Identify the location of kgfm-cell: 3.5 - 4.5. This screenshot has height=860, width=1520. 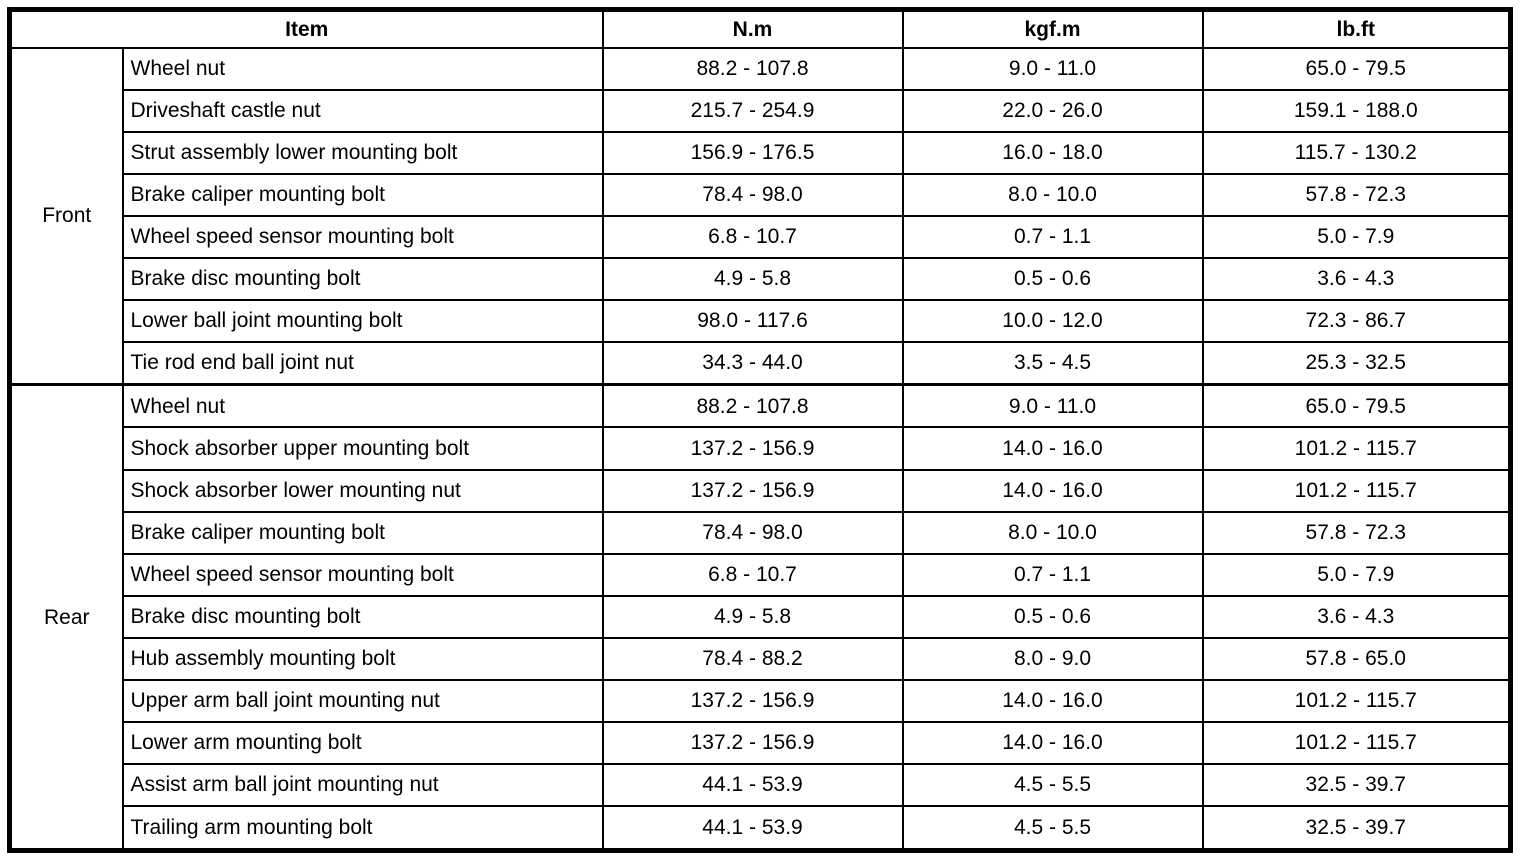
(1052, 363).